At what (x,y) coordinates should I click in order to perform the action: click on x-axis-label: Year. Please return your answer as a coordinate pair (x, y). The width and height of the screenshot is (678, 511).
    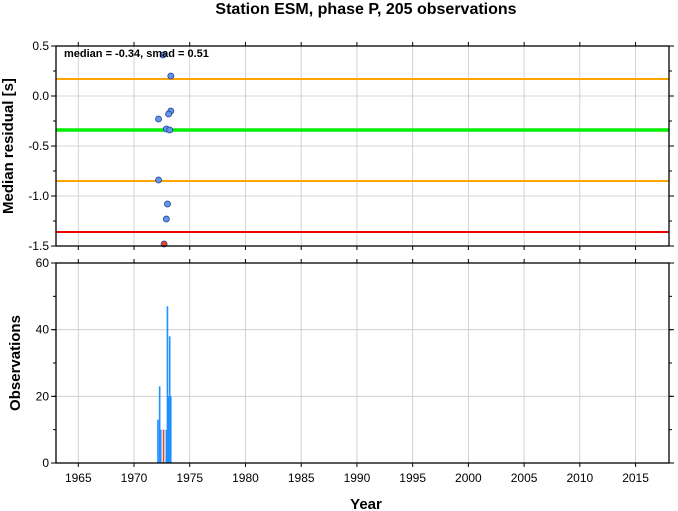
    Looking at the image, I should click on (366, 503).